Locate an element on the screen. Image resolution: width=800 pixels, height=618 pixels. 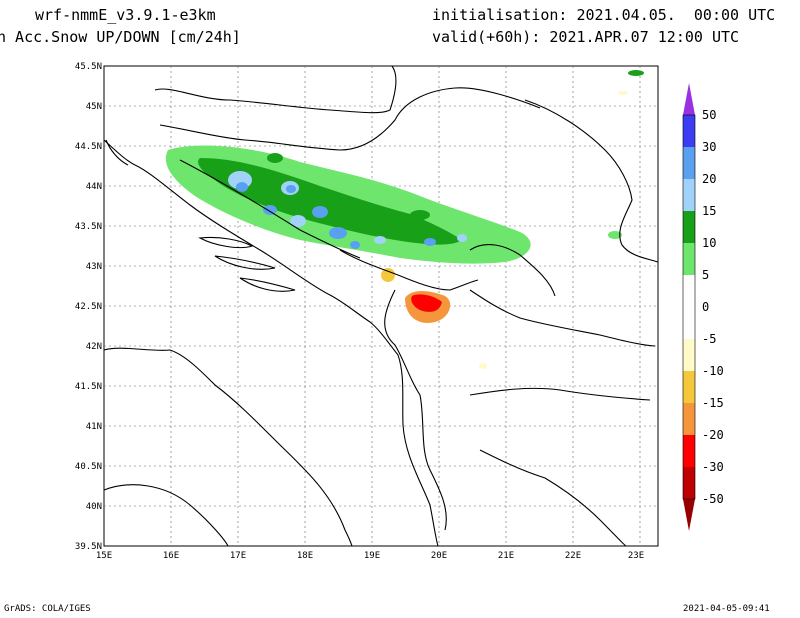
timestamp-label: 2021-04-05-09:41 is located at coordinates (726, 609).